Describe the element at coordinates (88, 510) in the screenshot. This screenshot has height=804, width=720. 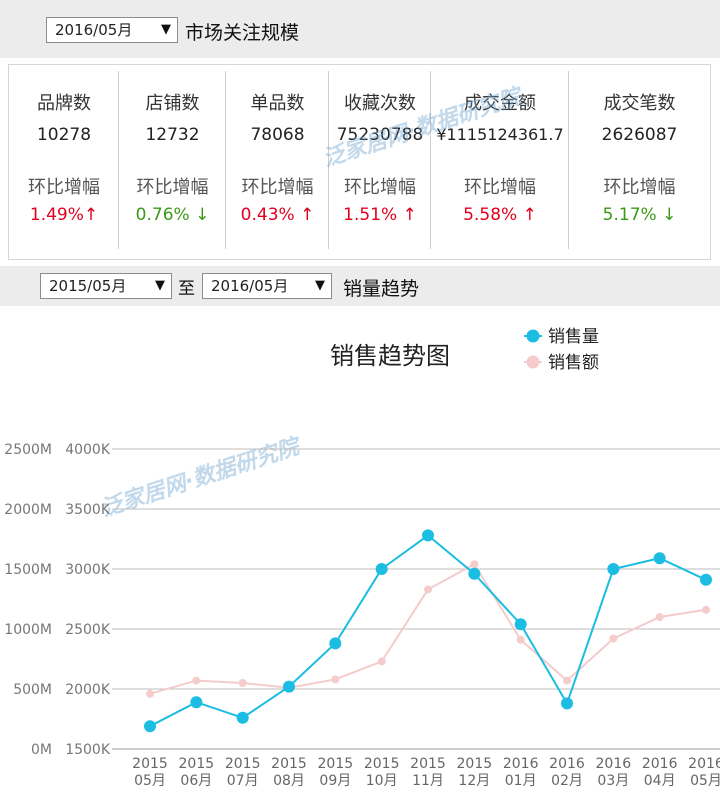
I see `right-axis-tick: 3500K` at that location.